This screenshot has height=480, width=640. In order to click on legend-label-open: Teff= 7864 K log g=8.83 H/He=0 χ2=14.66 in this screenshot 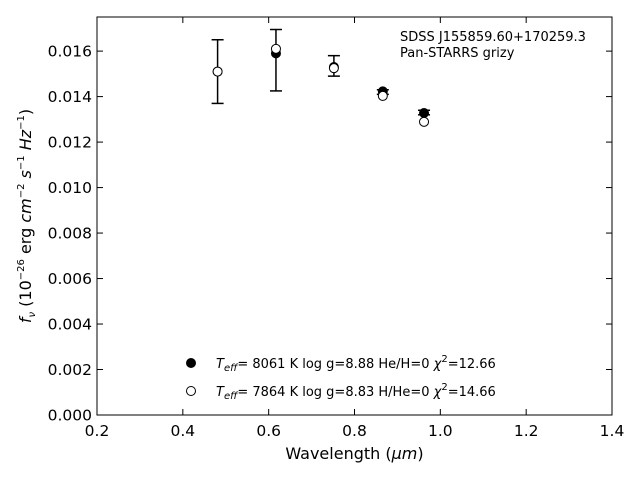, I will do `click(356, 392)`.